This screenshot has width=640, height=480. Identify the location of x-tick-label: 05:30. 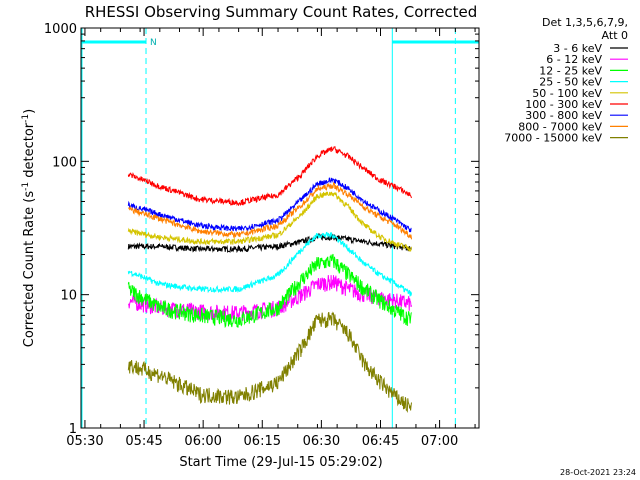
(84, 441).